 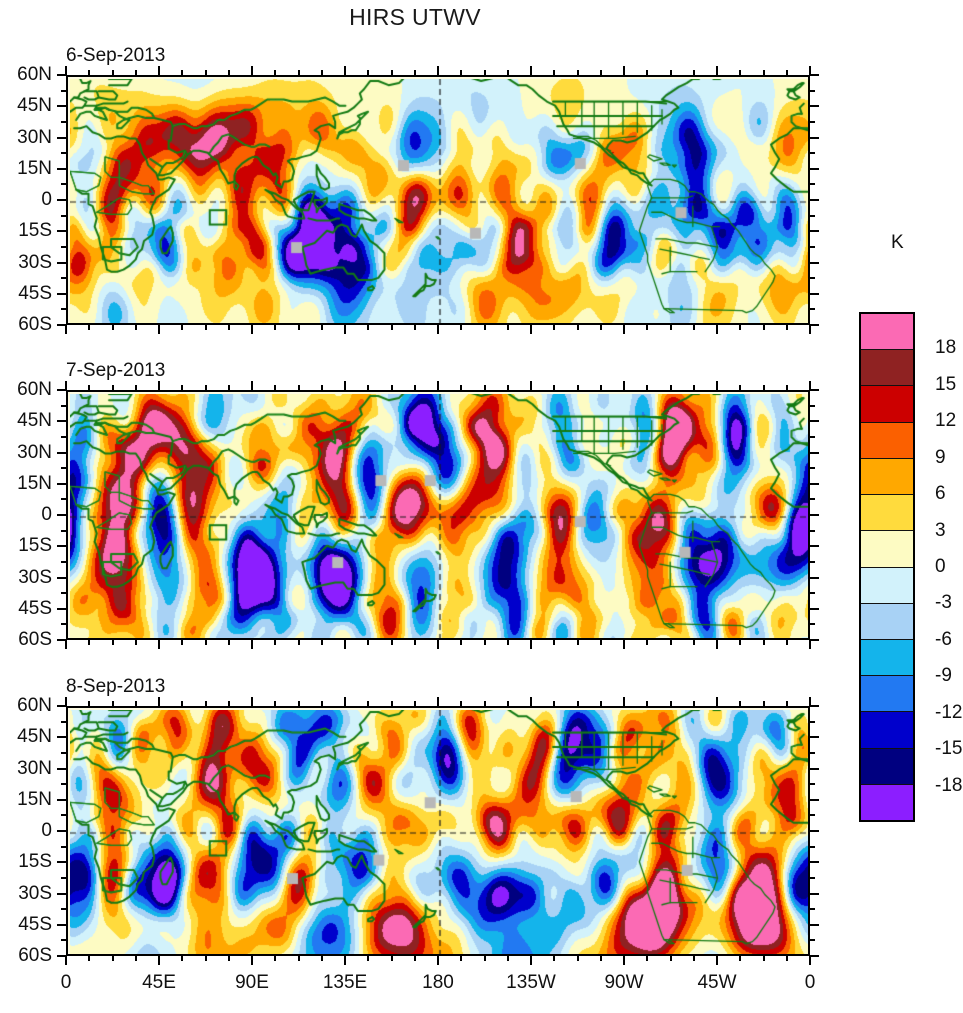 I want to click on x-axis-tick-label: 90E, so click(x=252, y=982).